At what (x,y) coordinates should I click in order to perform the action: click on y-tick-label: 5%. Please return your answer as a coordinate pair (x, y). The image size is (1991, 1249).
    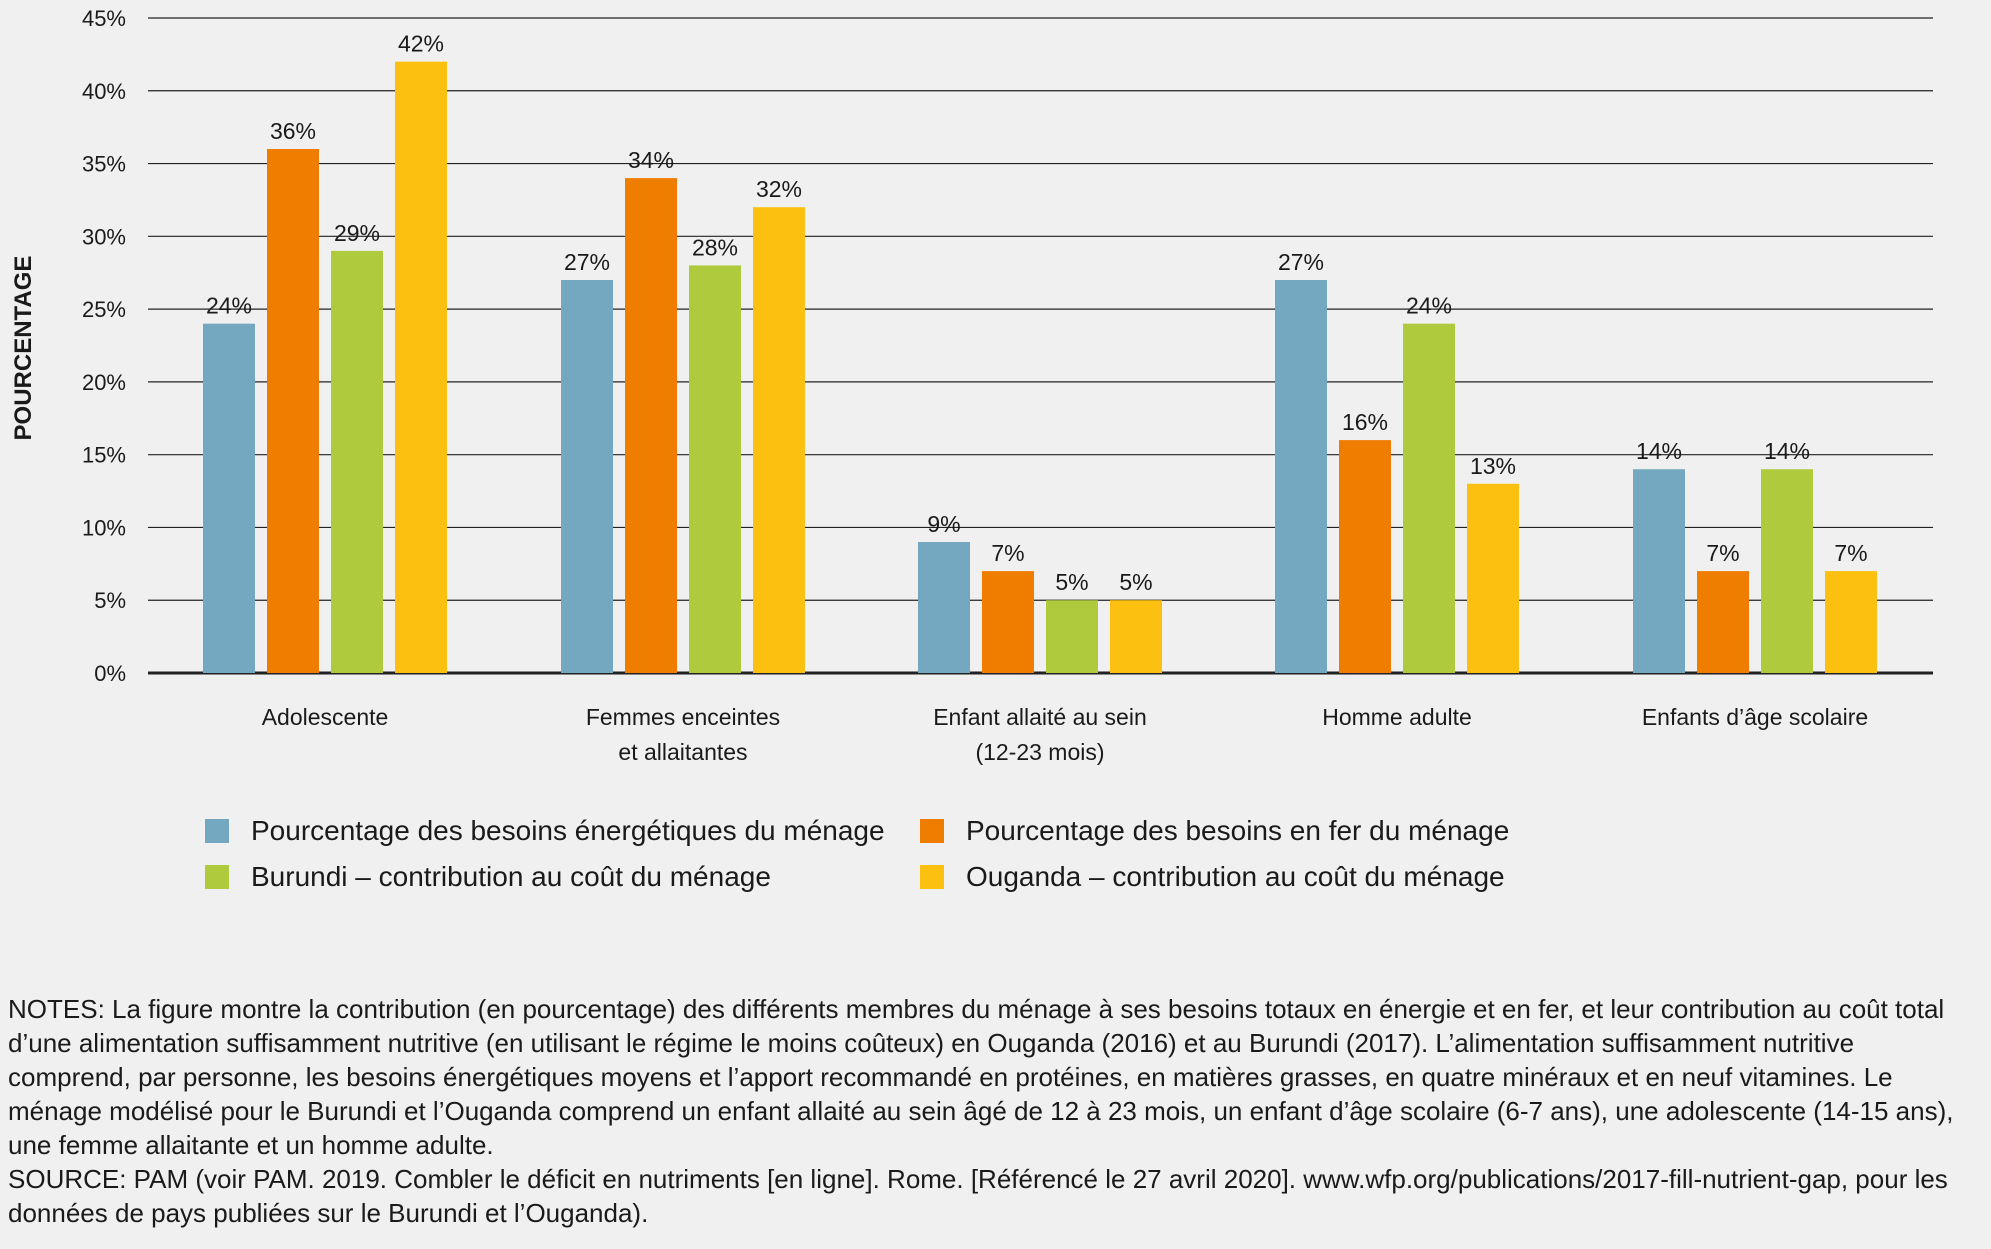
    Looking at the image, I should click on (110, 600).